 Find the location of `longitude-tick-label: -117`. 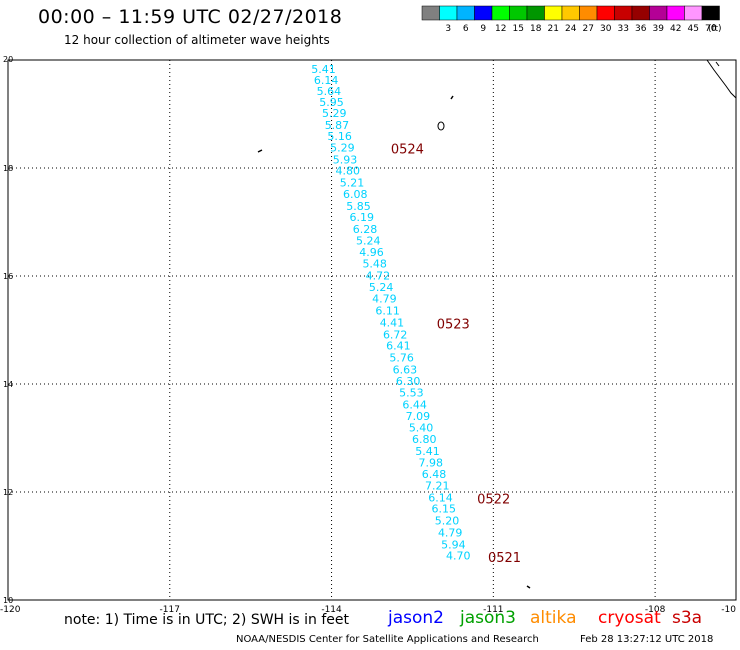

longitude-tick-label: -117 is located at coordinates (170, 610).